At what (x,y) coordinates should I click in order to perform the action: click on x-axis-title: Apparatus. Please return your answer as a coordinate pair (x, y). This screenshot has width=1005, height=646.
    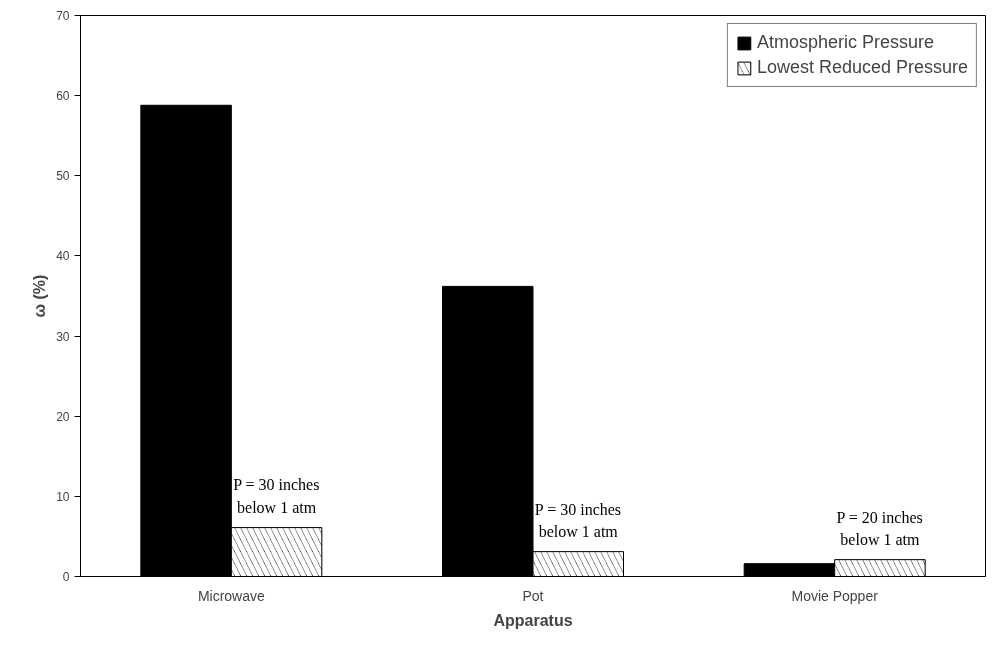
    Looking at the image, I should click on (533, 620).